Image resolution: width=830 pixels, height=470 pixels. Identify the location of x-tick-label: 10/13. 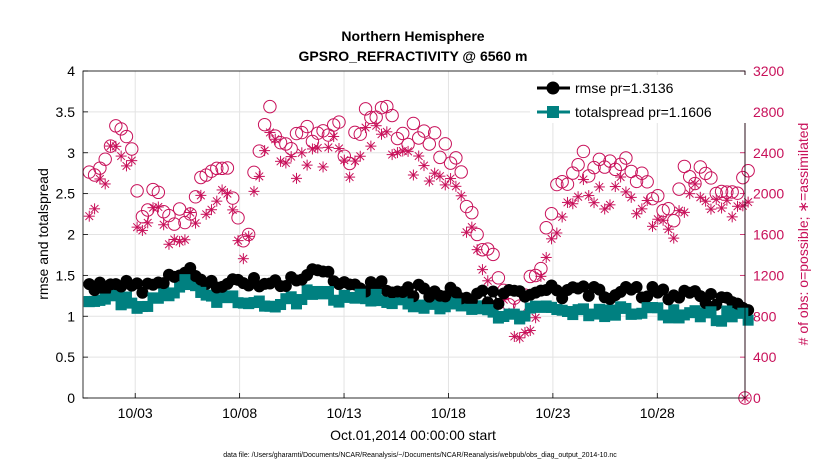
(344, 413).